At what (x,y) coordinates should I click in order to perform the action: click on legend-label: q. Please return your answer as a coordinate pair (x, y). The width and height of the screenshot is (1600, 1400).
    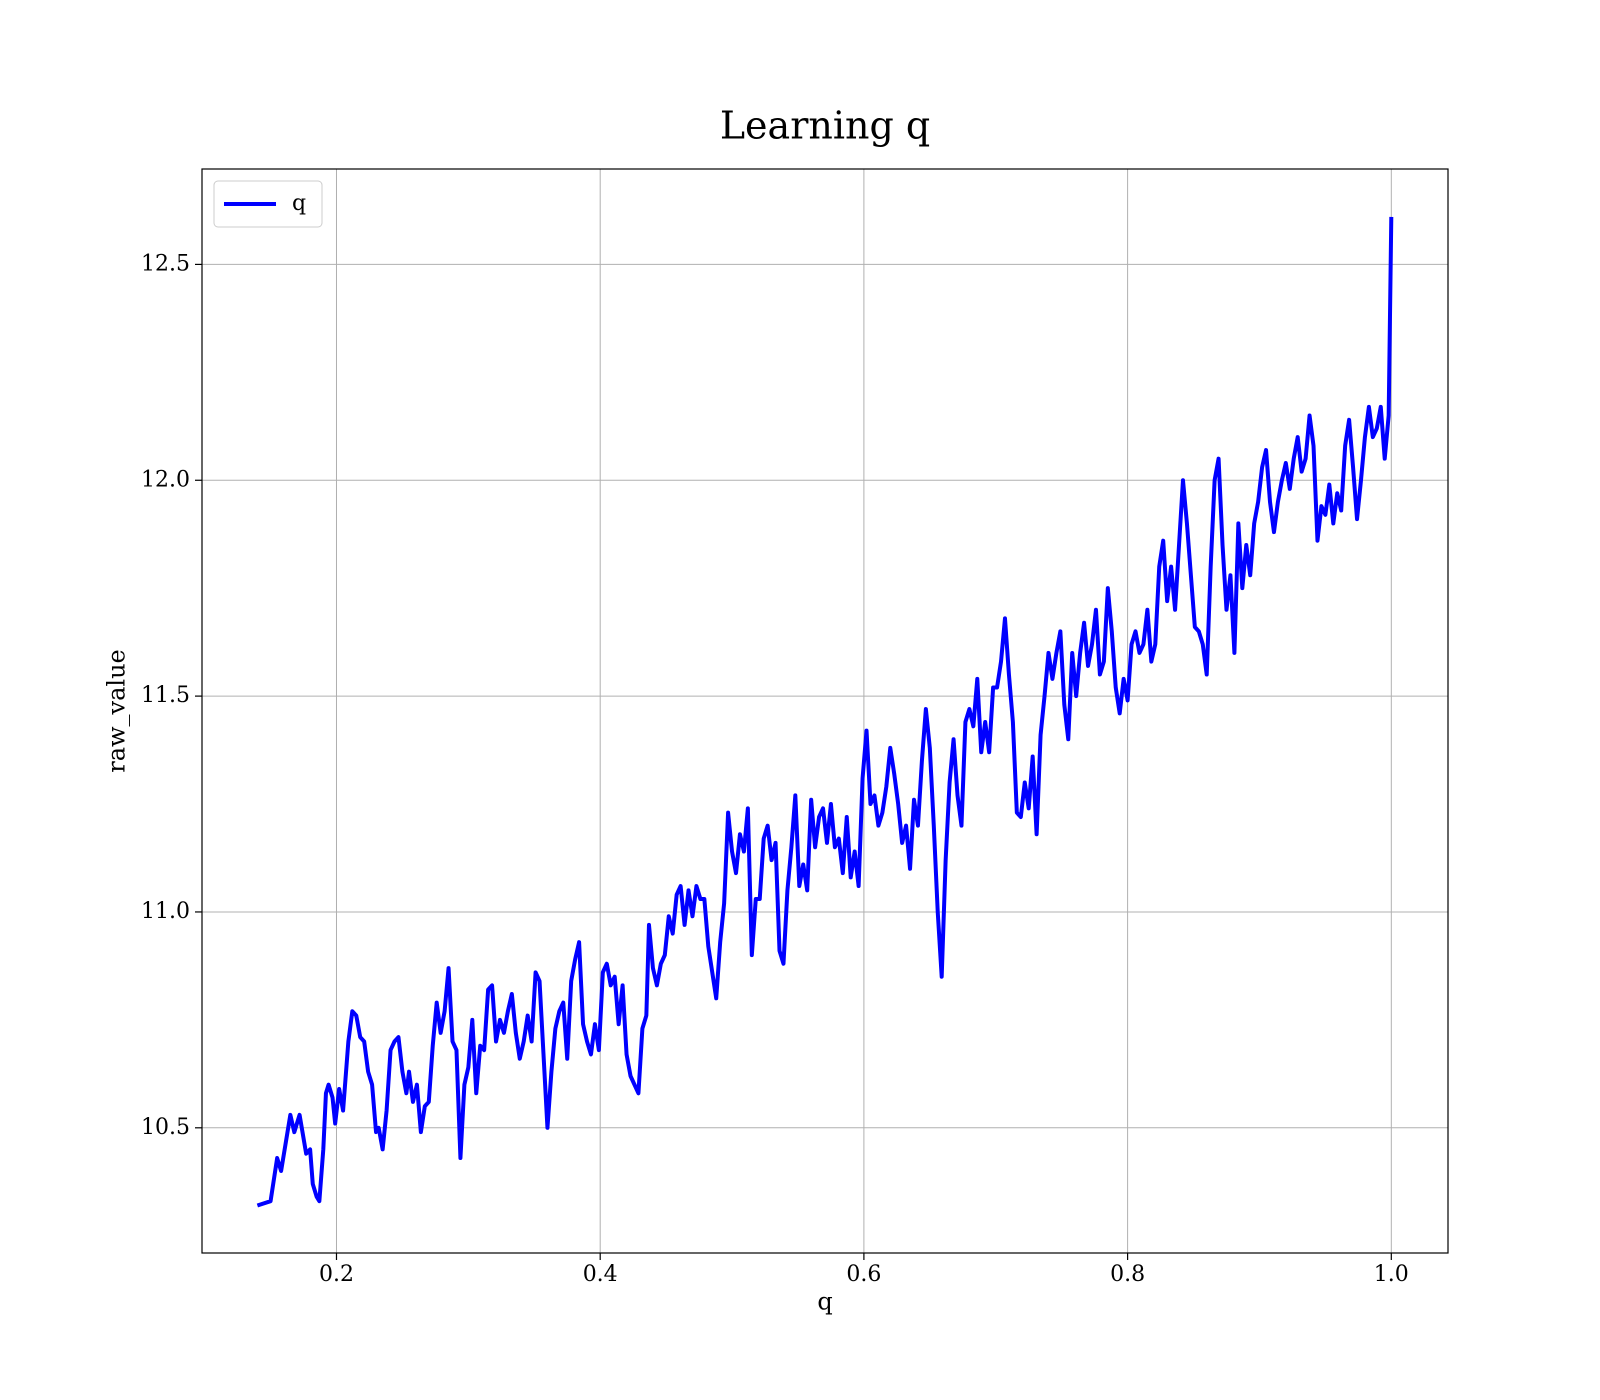
    Looking at the image, I should click on (299, 203).